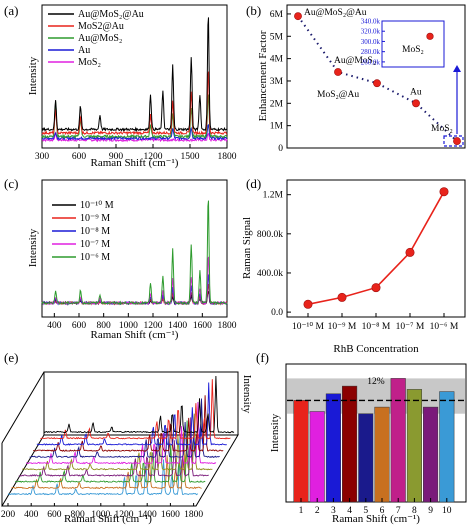 This screenshot has height=530, width=474. Describe the element at coordinates (11, 10) in the screenshot. I see `panel-a-label: (a)` at that location.